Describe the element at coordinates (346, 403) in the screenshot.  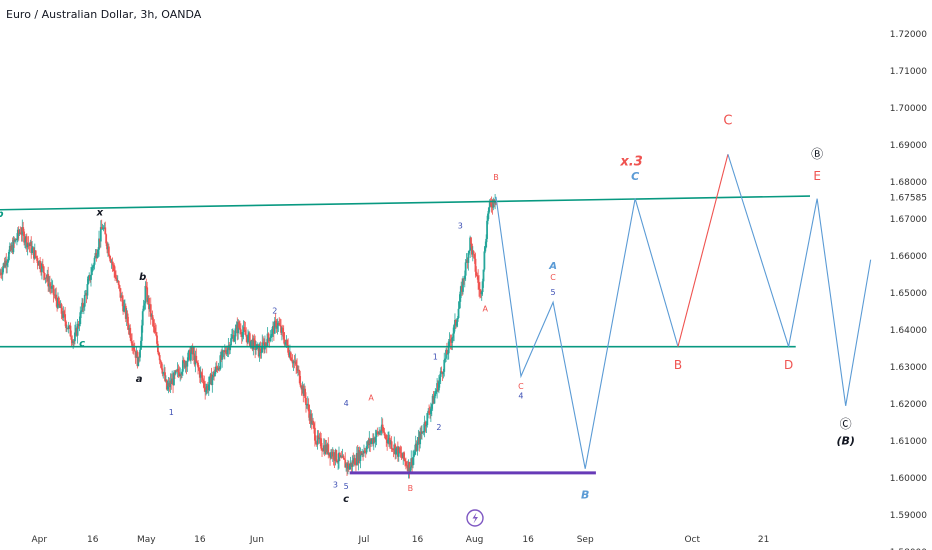
I see `wave-label: 4` at that location.